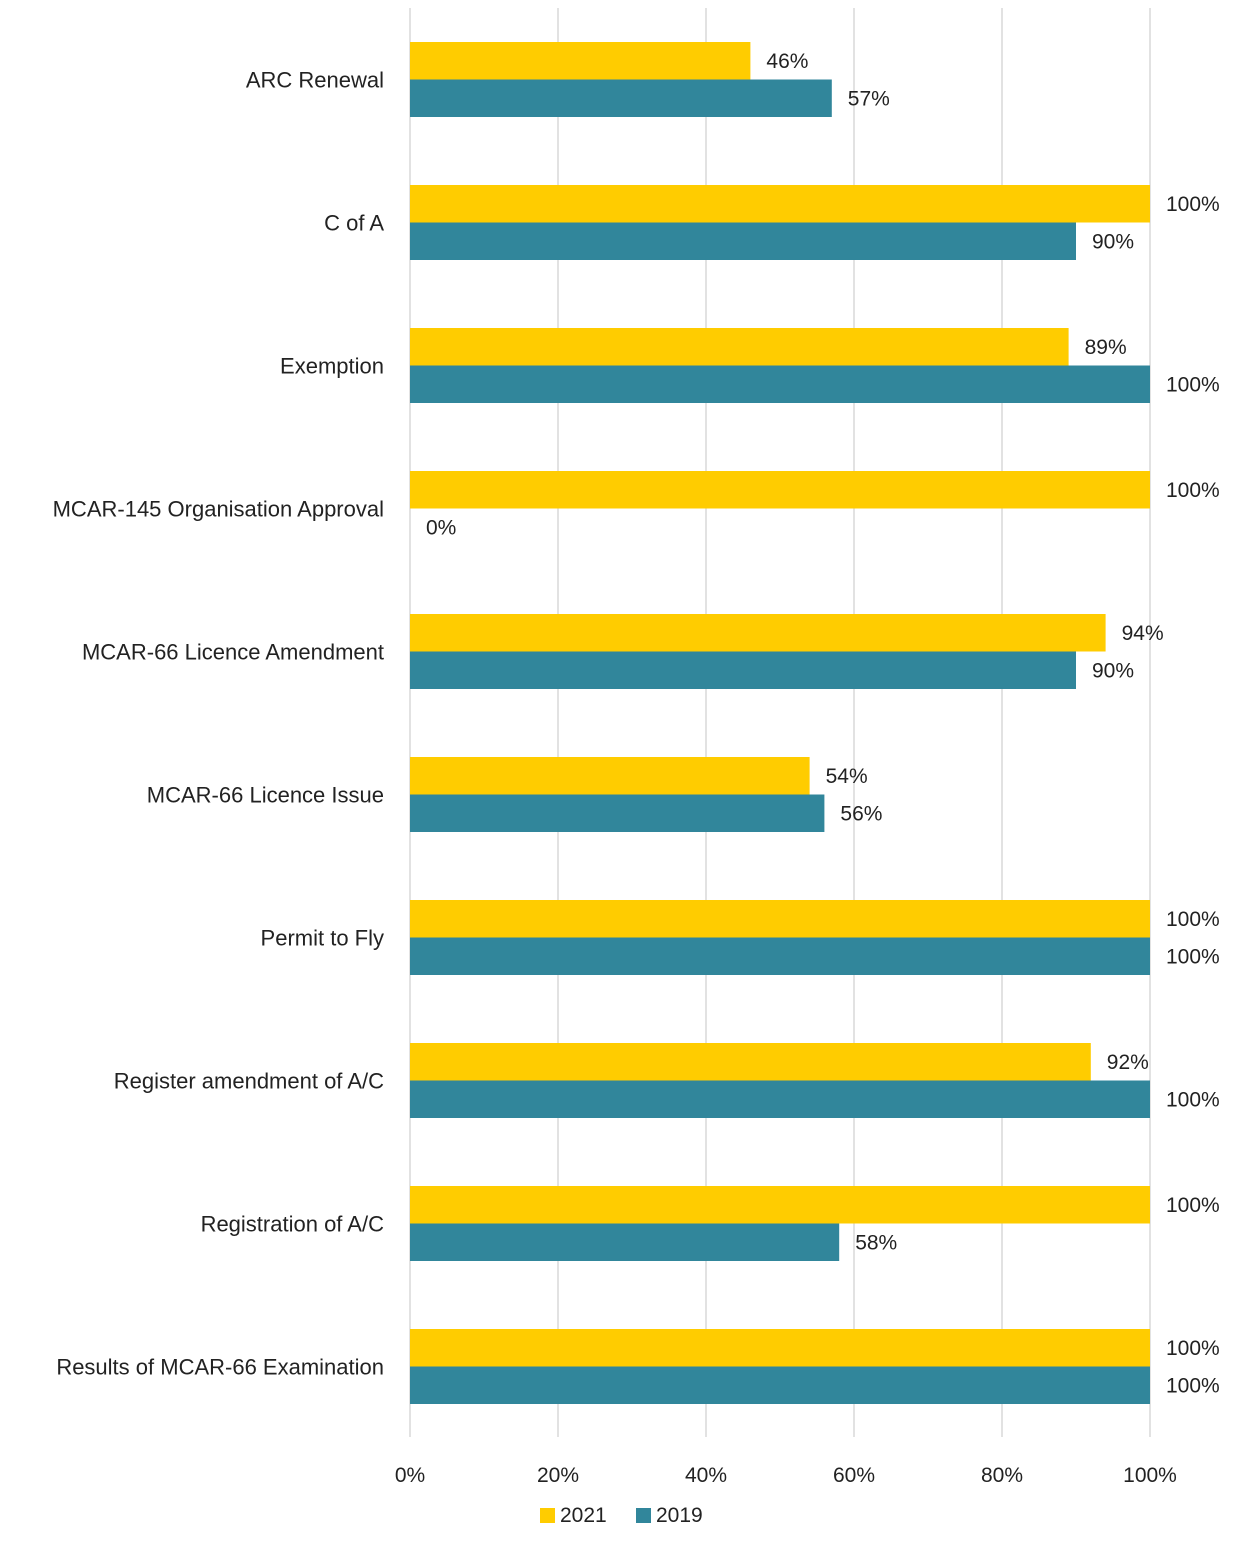  What do you see at coordinates (218, 509) in the screenshot?
I see `category-label: MCAR-145 Organisation Approval` at bounding box center [218, 509].